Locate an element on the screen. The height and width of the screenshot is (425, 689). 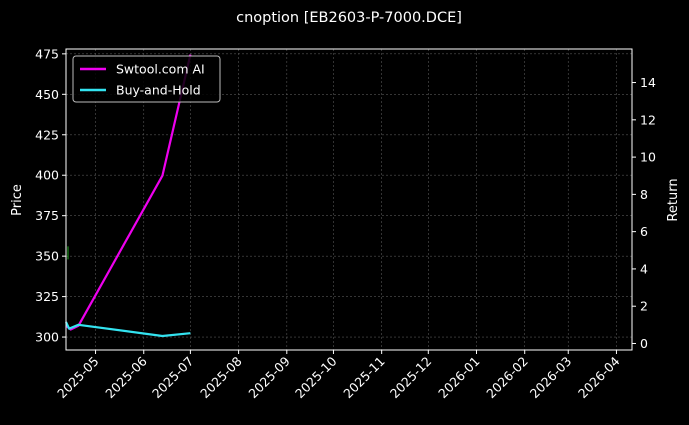
x-tick-label: 2025-05 is located at coordinates (78, 378).